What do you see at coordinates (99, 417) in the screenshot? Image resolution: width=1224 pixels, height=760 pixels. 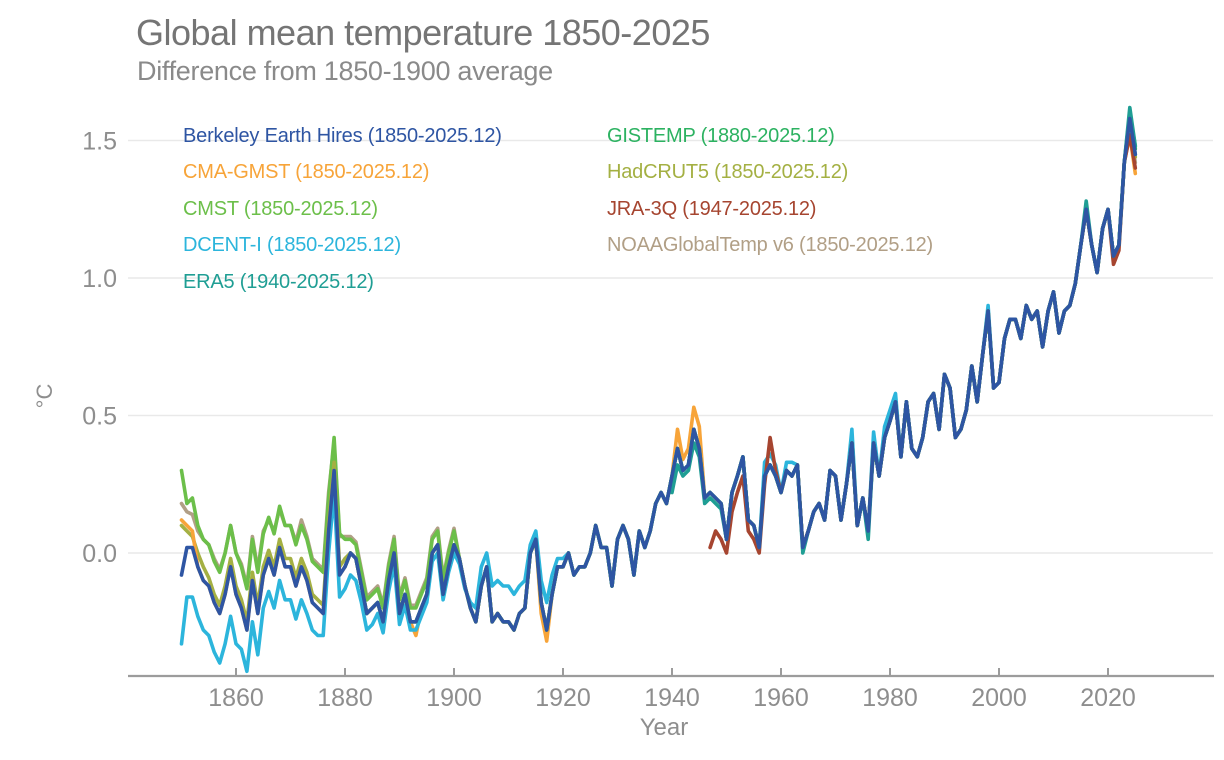 I see `y-tick-label: 0.5` at bounding box center [99, 417].